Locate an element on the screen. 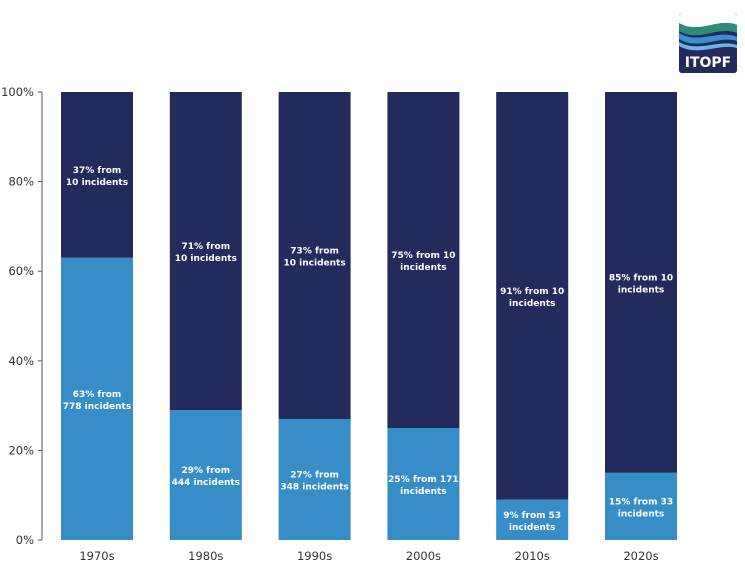 The image size is (745, 569). bar-data-label: 91% from 10 incidents is located at coordinates (532, 298).